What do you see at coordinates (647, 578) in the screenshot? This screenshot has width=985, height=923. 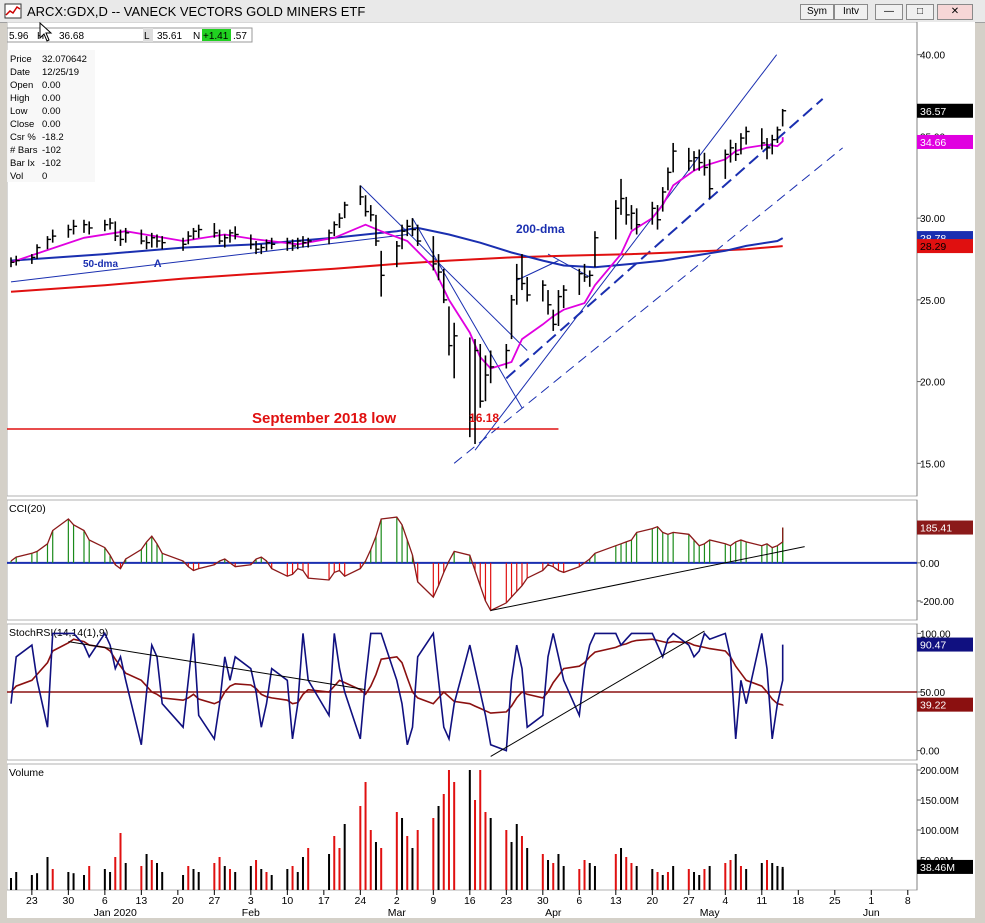 I see `cci-trend-line` at bounding box center [647, 578].